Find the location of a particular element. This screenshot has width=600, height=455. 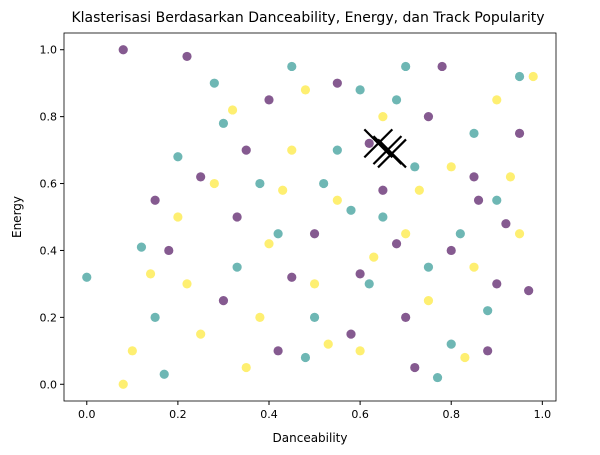

x-tick-label: 0.0 is located at coordinates (87, 414).